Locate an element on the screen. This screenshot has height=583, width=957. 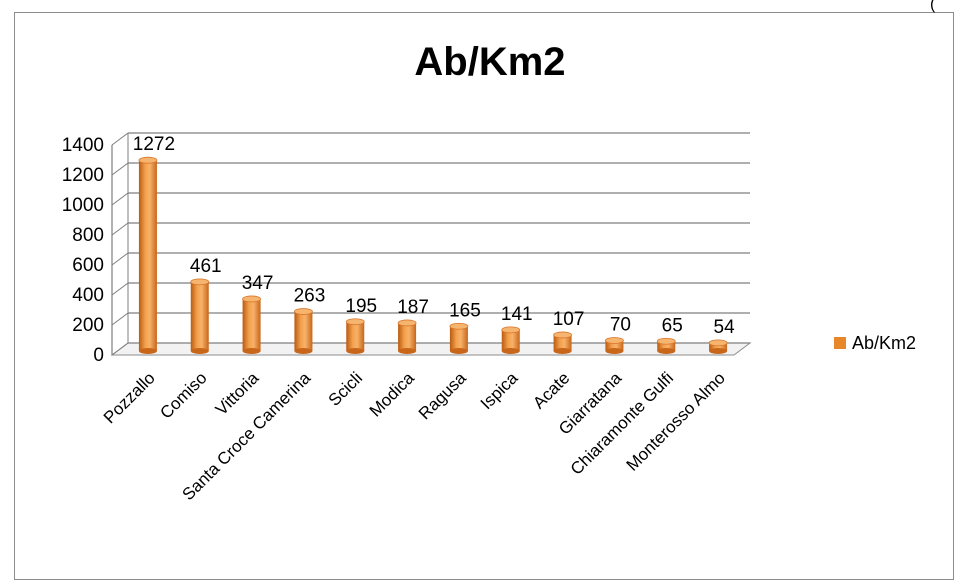
data-label: 195 is located at coordinates (361, 306).